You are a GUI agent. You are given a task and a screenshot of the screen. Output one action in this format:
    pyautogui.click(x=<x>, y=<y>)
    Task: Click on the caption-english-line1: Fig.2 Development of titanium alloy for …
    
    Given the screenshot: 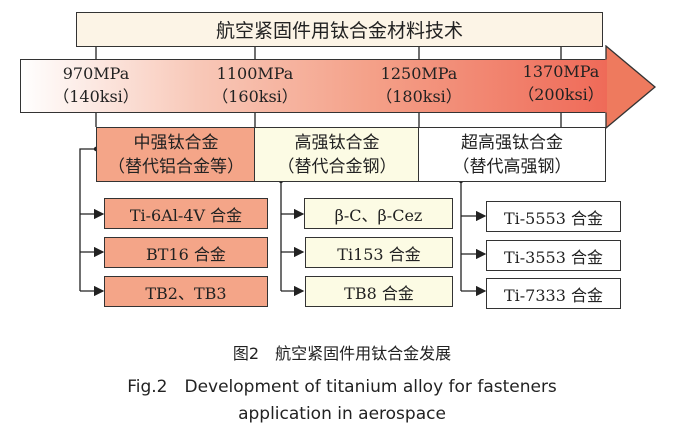 What is the action you would take?
    pyautogui.click(x=342, y=387)
    